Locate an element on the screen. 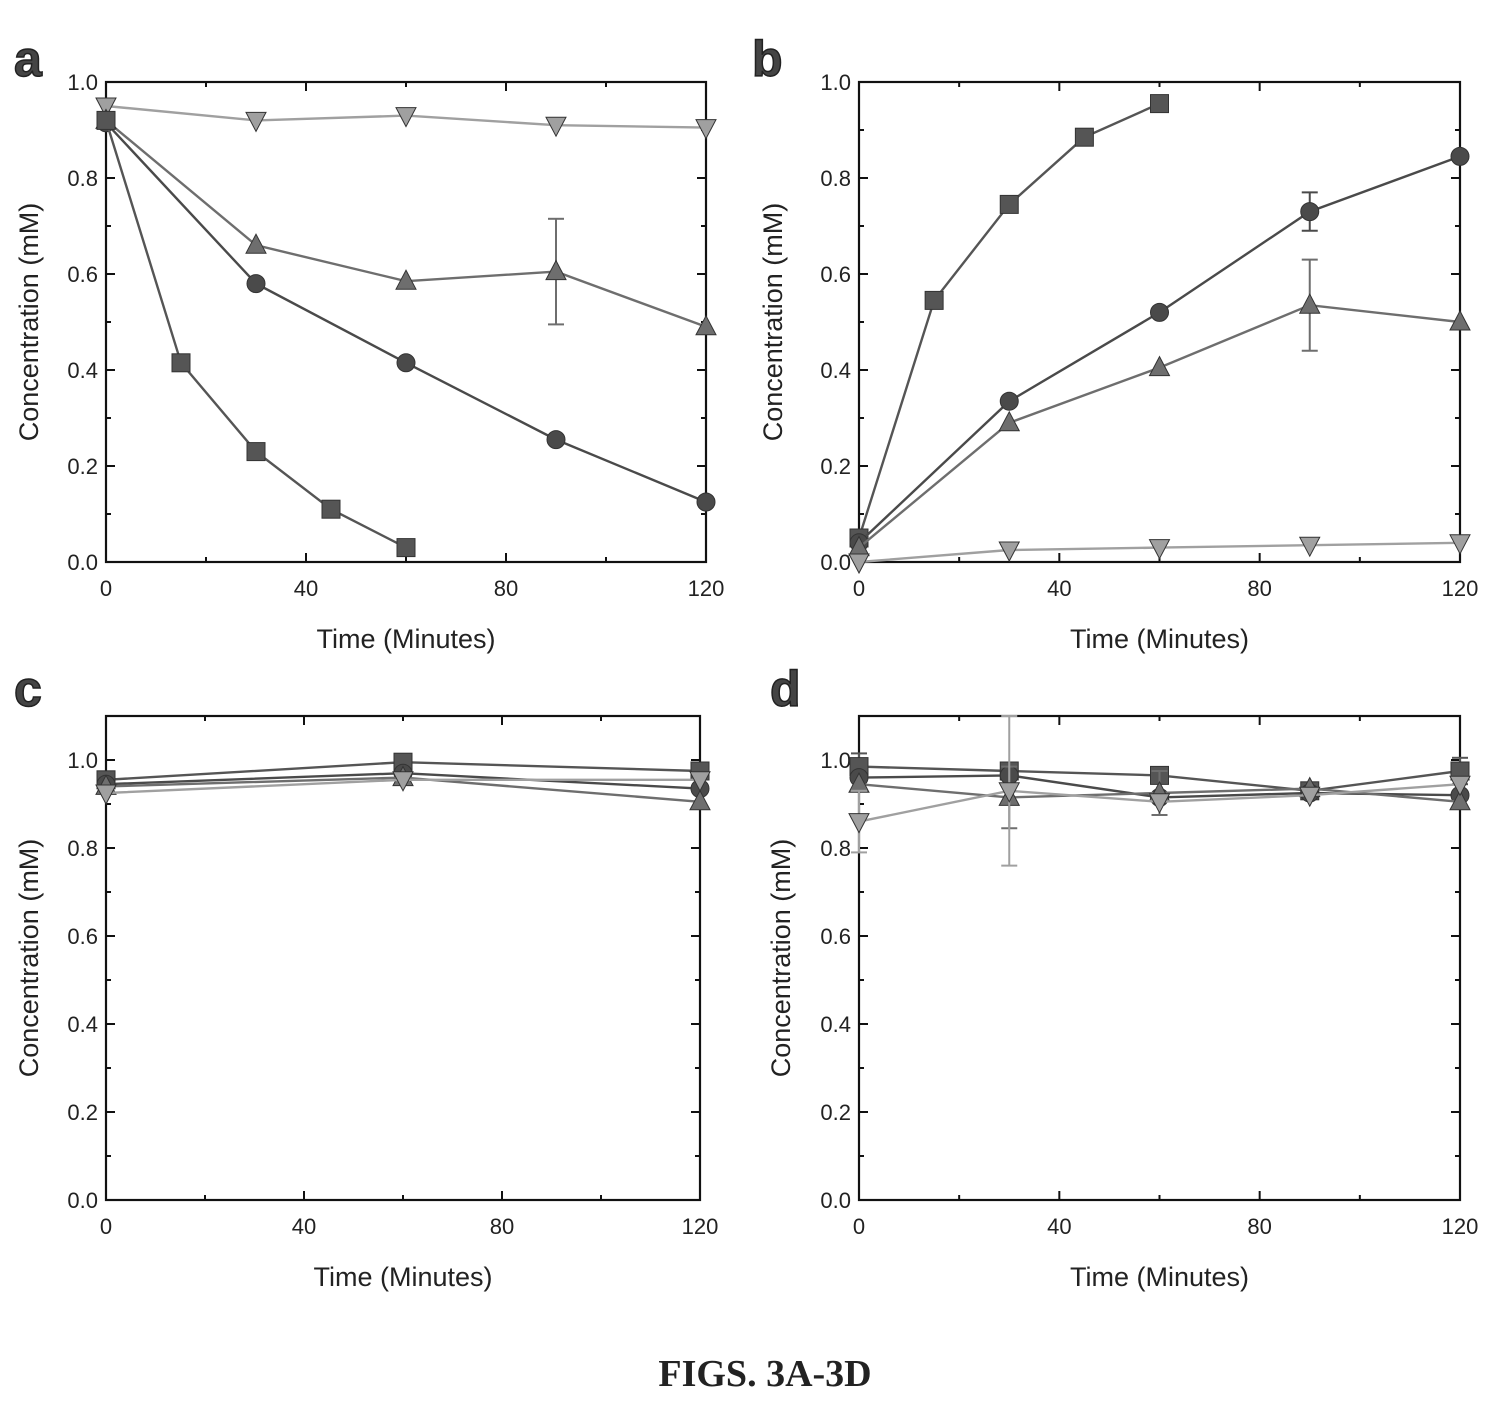  plot-frame is located at coordinates (1159, 322).